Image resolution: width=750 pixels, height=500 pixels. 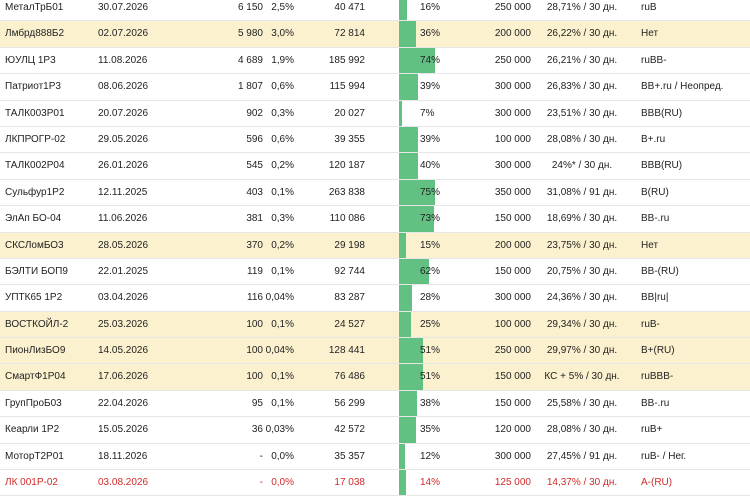 I want to click on volume-cell: 1 807, so click(x=250, y=87).